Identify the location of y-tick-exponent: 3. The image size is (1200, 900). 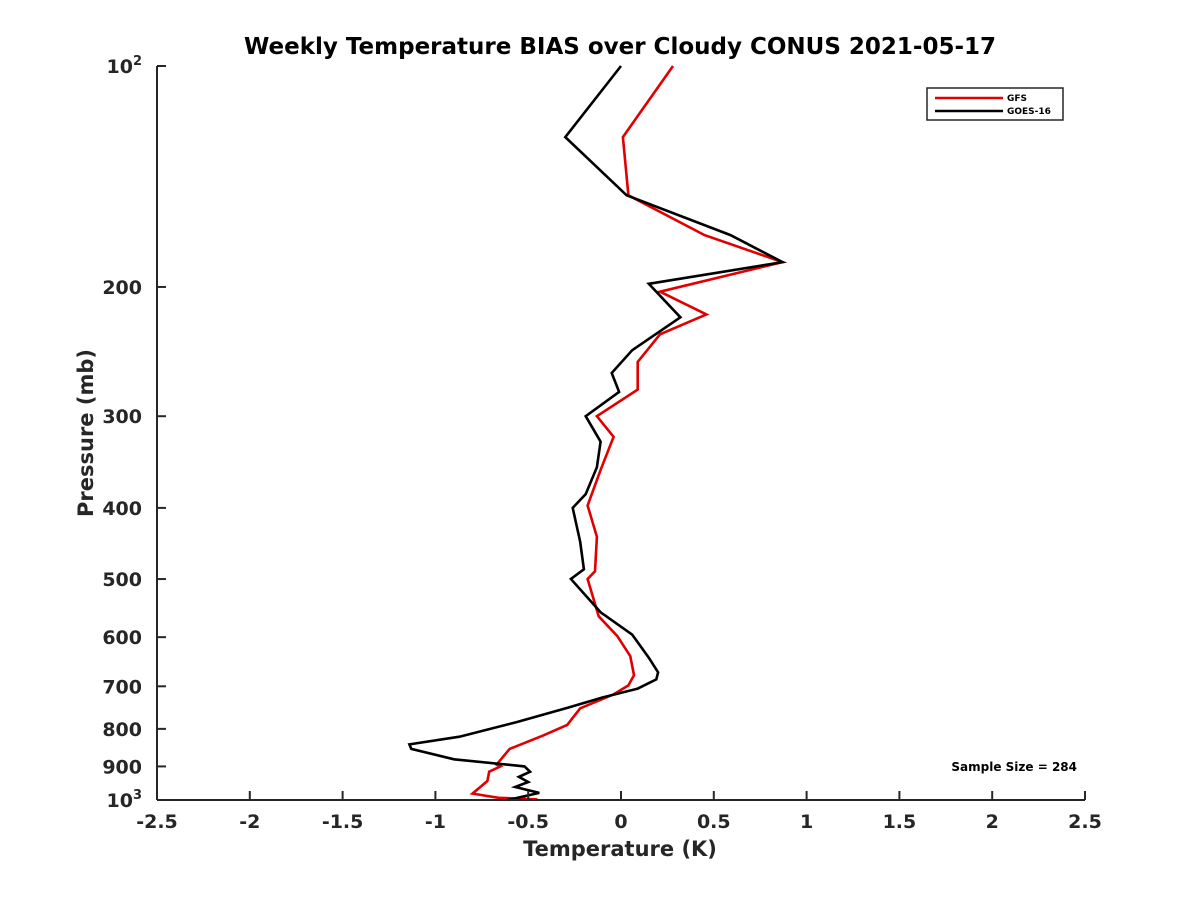
(137, 795).